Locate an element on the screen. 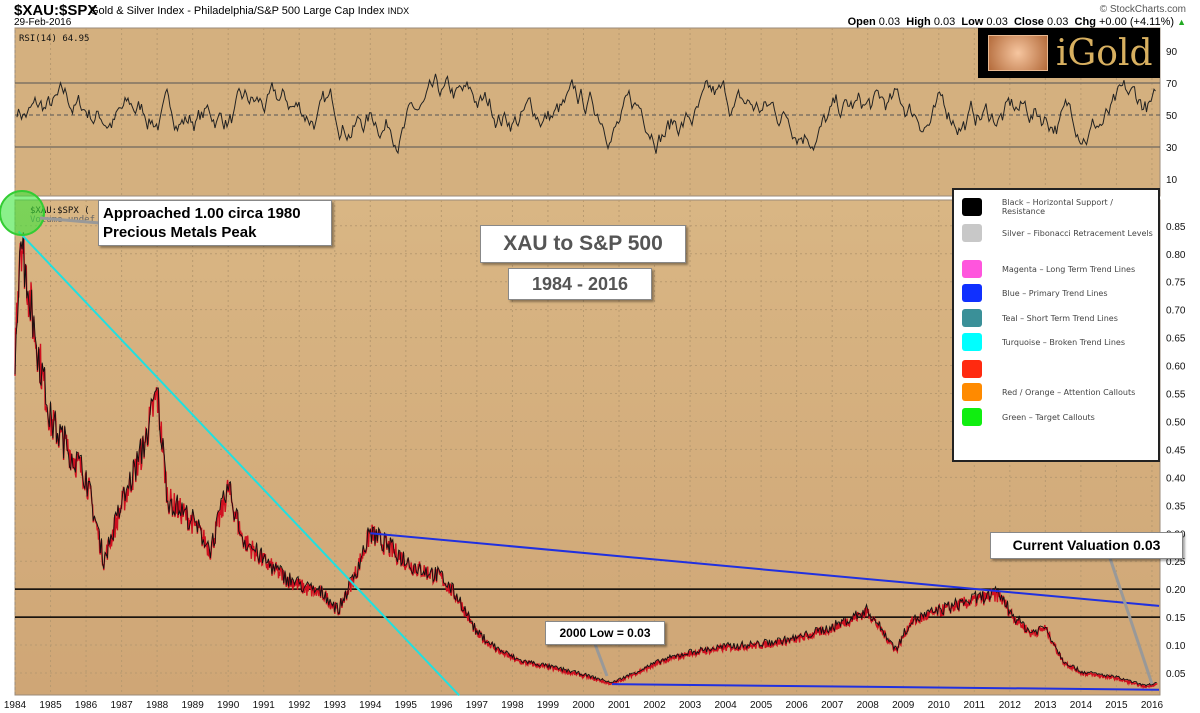 The width and height of the screenshot is (1200, 713). rsi-tick-label: 30 is located at coordinates (1172, 148).